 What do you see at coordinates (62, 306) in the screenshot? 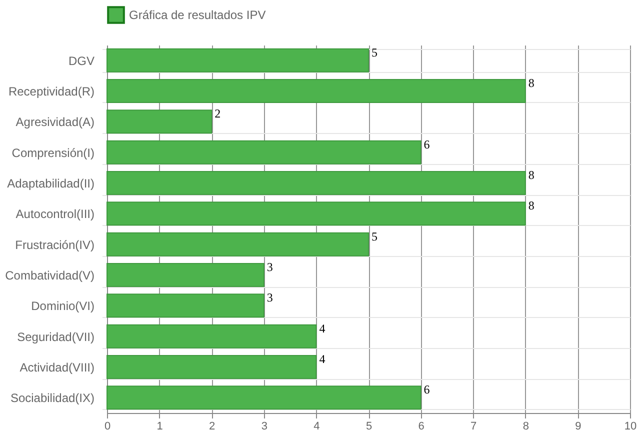
I see `y-tick-label: Dominio(VI)` at bounding box center [62, 306].